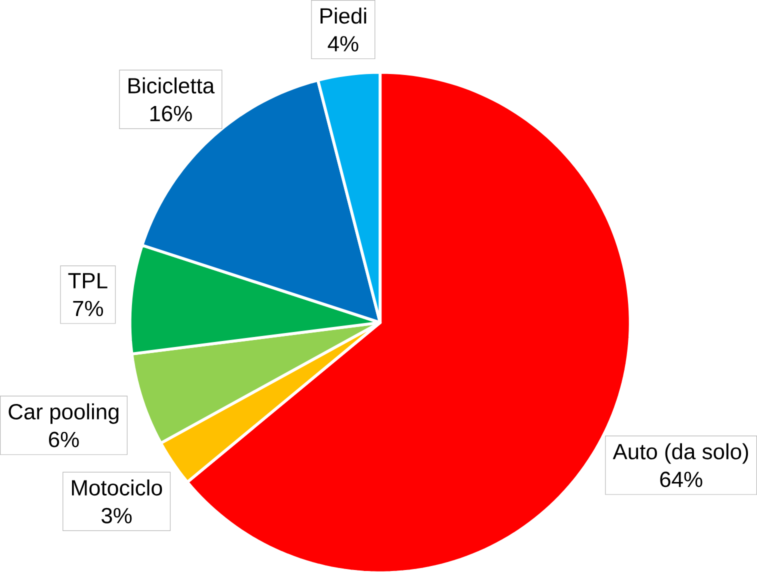 This screenshot has height=574, width=757. Describe the element at coordinates (171, 85) in the screenshot. I see `slice-label: Bicicletta` at that location.